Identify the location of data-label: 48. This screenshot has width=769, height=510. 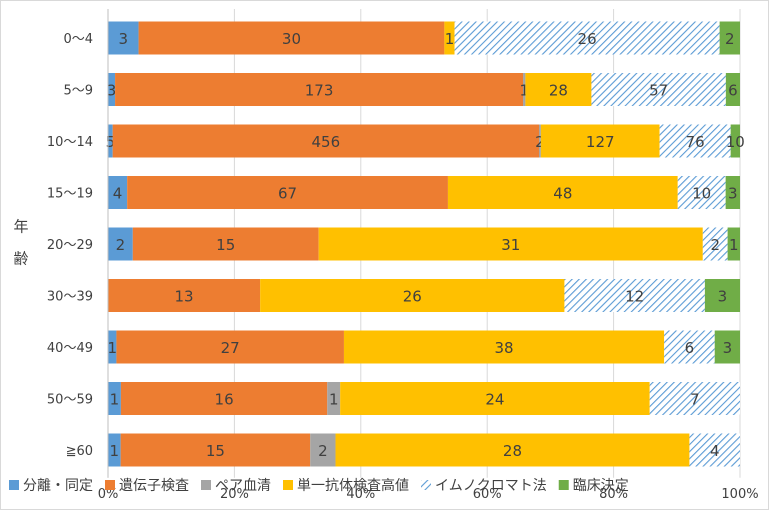
(562, 194).